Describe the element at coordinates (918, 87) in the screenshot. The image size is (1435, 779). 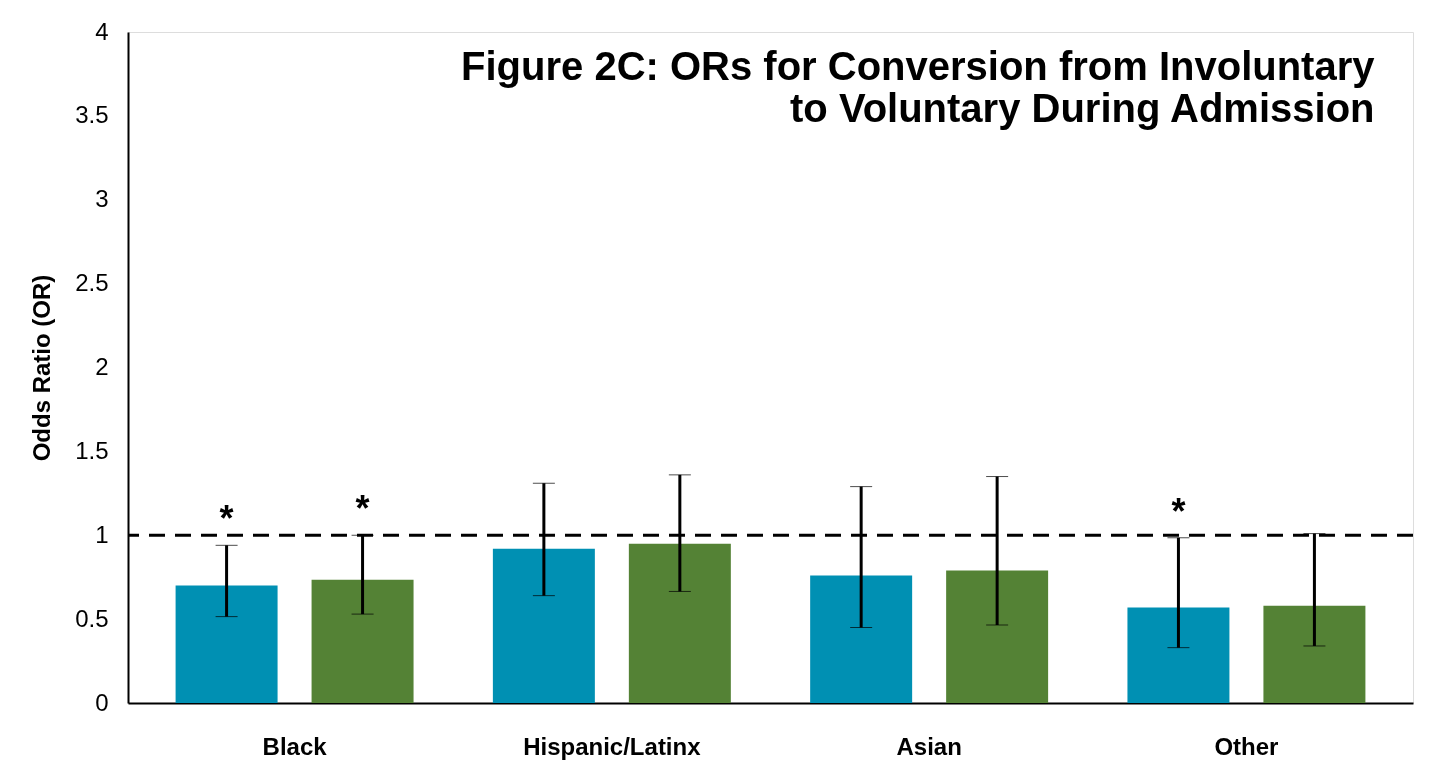
I see `text: Figure 2C: ORs for Conversion from Involuntary to Voluntary During Admission` at that location.